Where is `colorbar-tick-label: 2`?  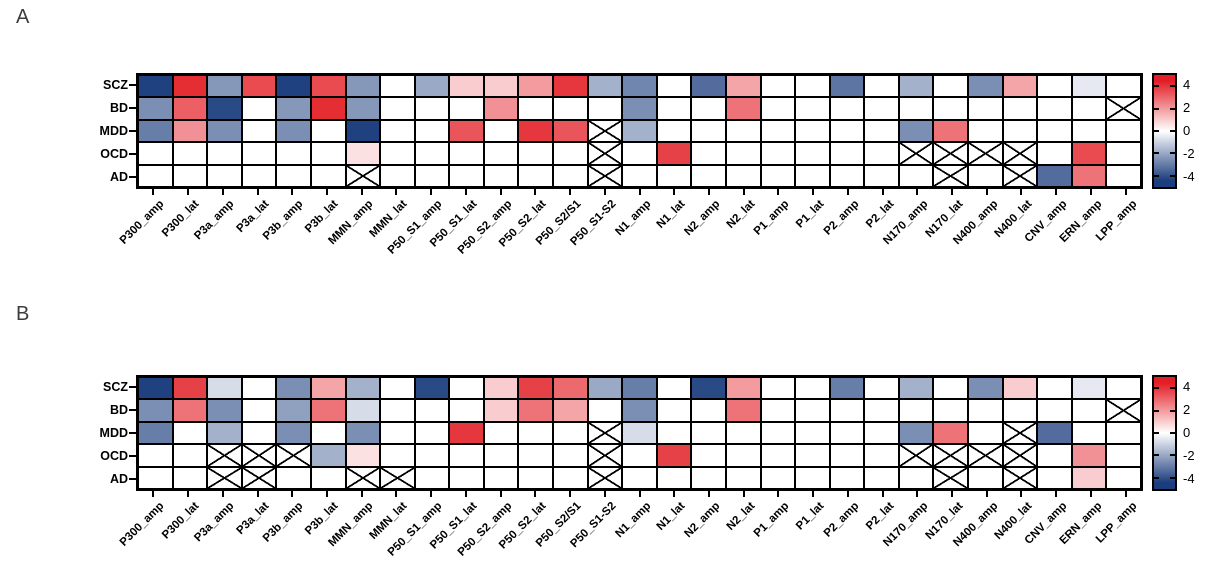 colorbar-tick-label: 2 is located at coordinates (1187, 409).